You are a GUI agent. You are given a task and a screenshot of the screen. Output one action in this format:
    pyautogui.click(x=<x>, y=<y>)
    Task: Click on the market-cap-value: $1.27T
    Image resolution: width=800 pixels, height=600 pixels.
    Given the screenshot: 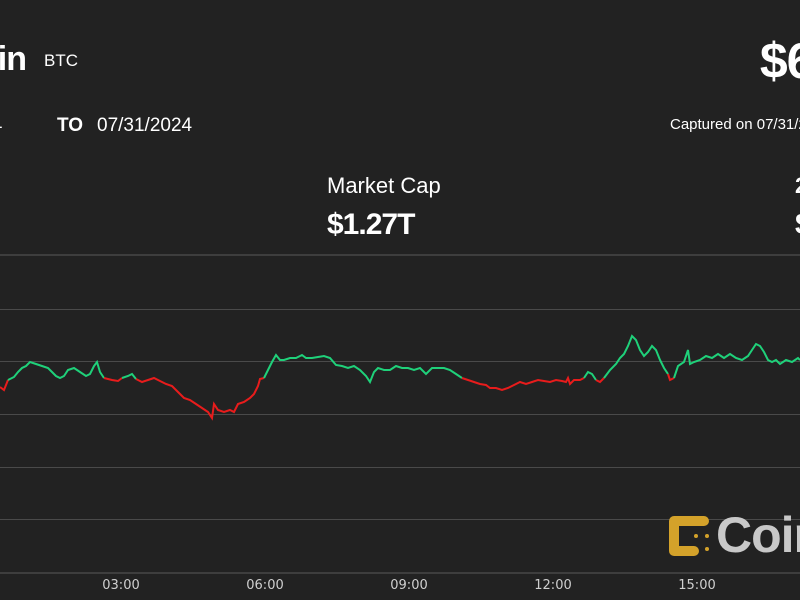 What is the action you would take?
    pyautogui.click(x=371, y=224)
    